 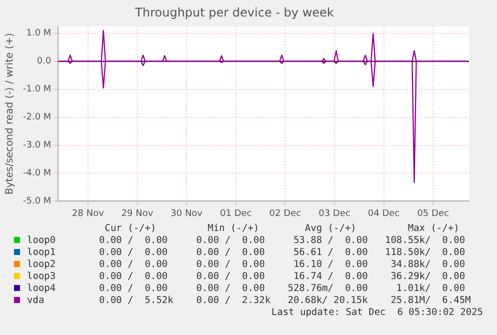 What do you see at coordinates (37, 201) in the screenshot?
I see `y-tick-label: -5.0 M` at bounding box center [37, 201].